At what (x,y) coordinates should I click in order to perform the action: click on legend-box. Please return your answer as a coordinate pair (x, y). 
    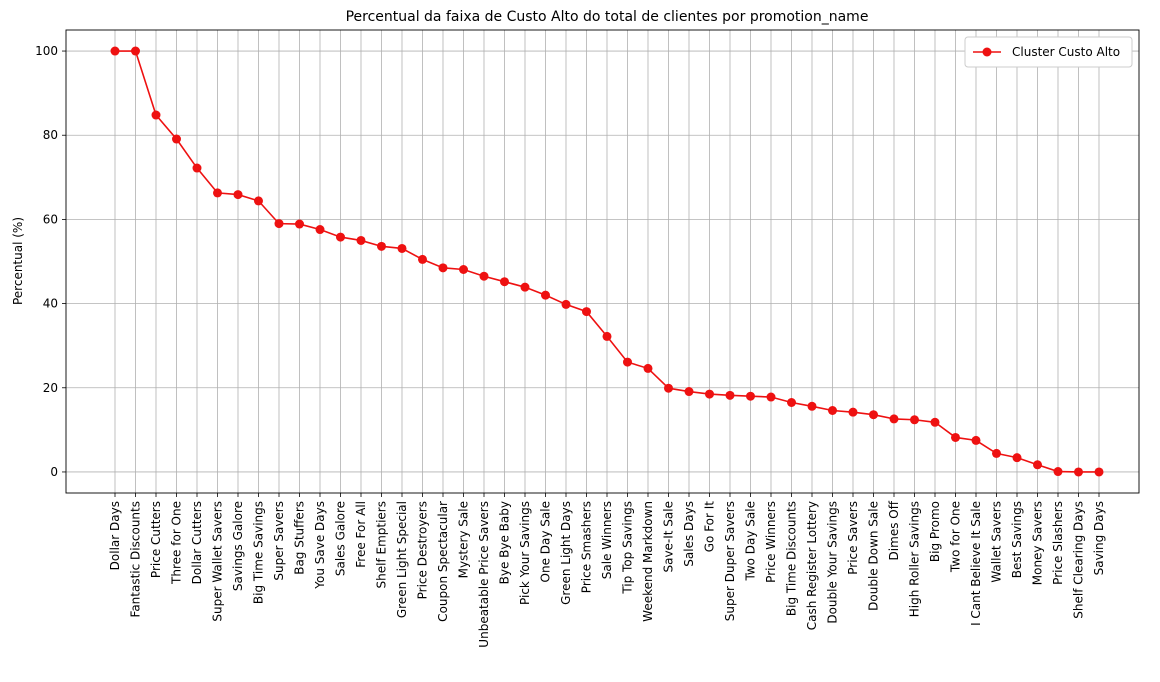
    Looking at the image, I should click on (1048, 52).